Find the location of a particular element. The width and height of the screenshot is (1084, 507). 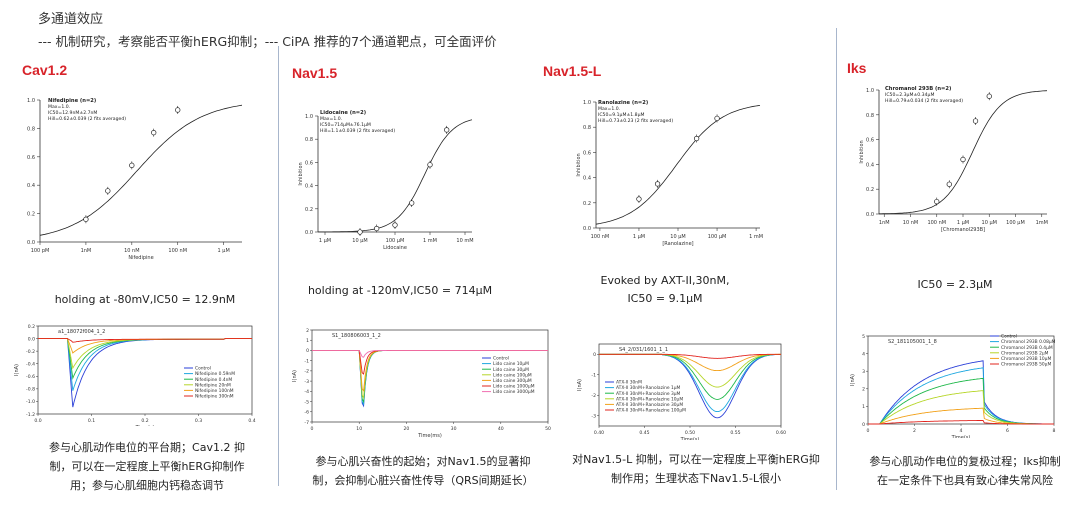

fit-legend-line: Hill=0.62±0.039 (2 fits averaged) is located at coordinates (87, 119).